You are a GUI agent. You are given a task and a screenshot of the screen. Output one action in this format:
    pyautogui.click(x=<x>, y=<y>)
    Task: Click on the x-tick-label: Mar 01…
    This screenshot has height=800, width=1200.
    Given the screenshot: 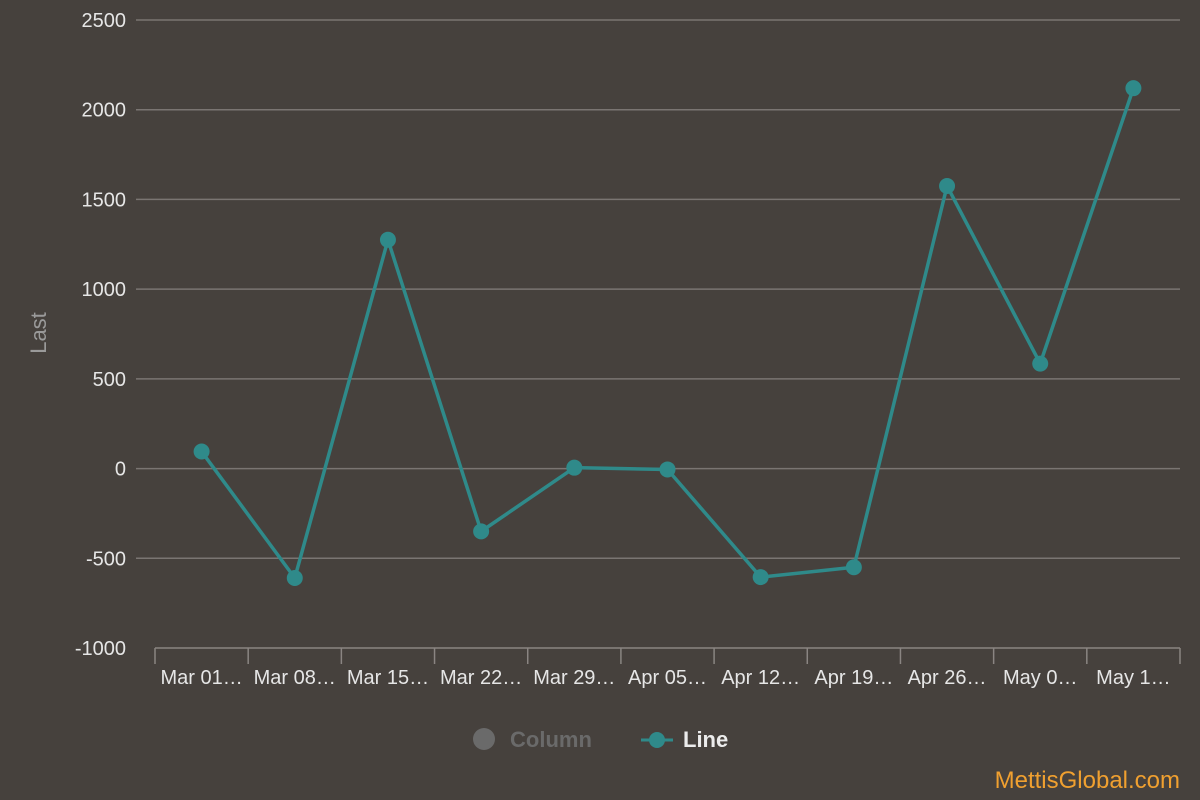 What is the action you would take?
    pyautogui.click(x=201, y=678)
    